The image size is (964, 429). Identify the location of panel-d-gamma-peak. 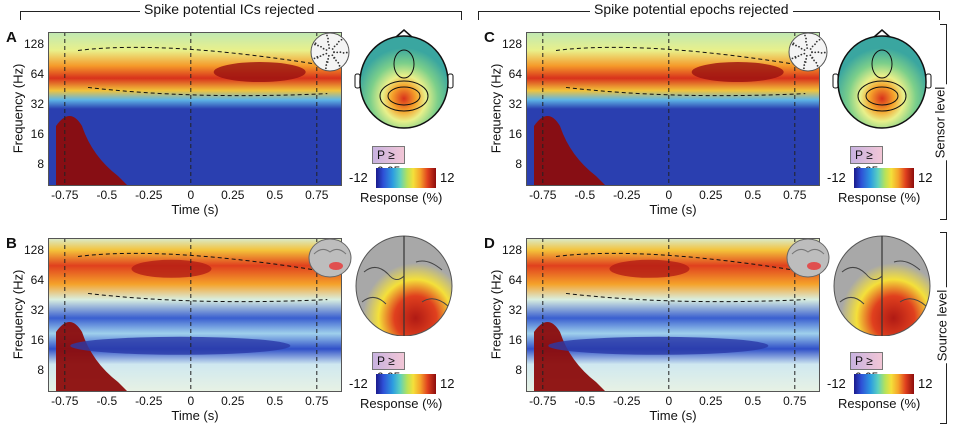
(649, 268).